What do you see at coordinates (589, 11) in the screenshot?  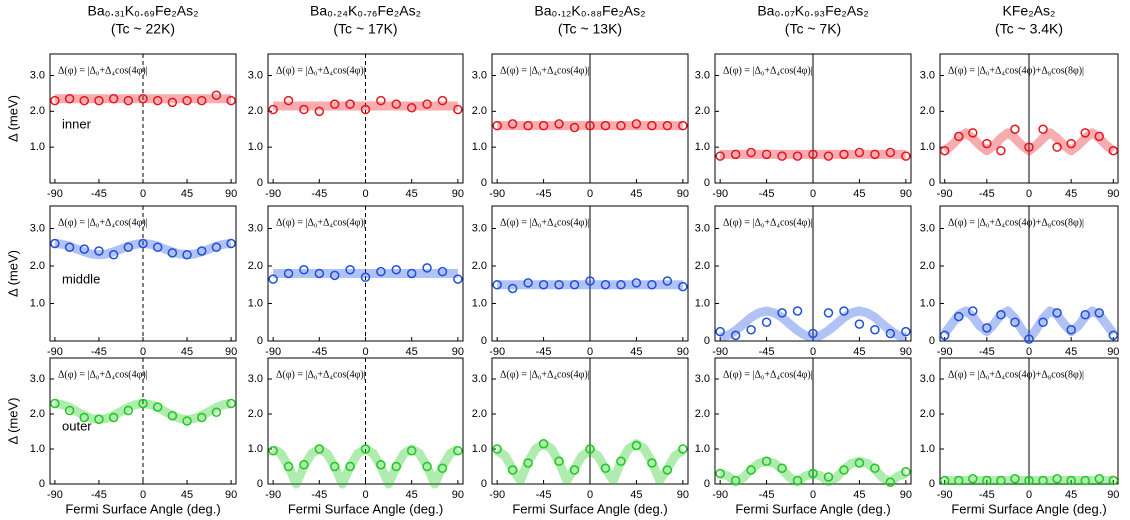 I see `column-title: Ba₀.₁₂K₀.₈₈Fe₂As₂` at bounding box center [589, 11].